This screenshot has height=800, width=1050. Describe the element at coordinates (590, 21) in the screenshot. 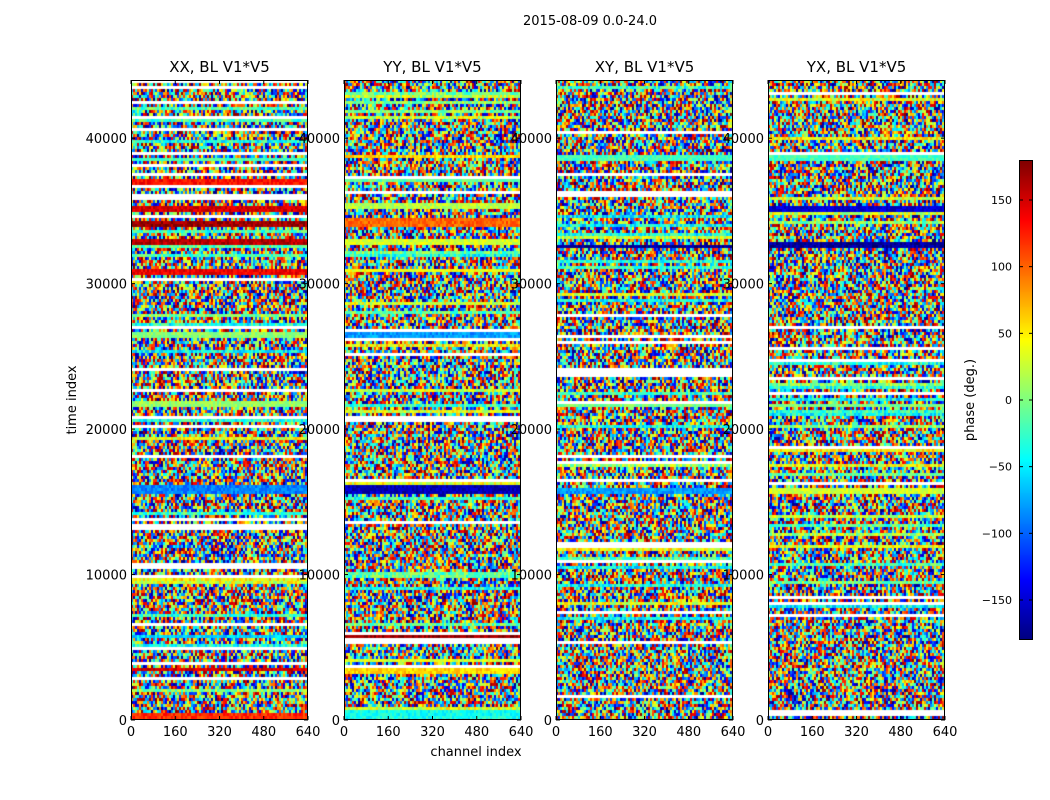

I see `figure-suptitle: 2015-08-09 0.0-24.0` at that location.